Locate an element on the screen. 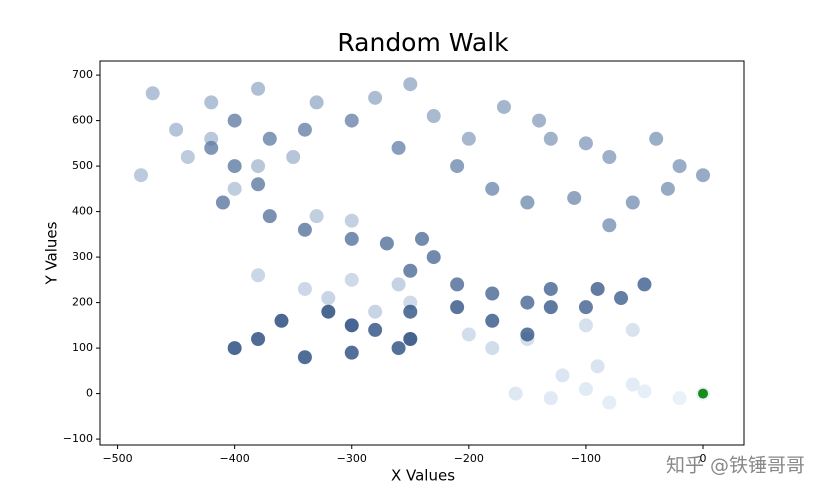 This screenshot has width=827, height=500. start-point is located at coordinates (703, 393).